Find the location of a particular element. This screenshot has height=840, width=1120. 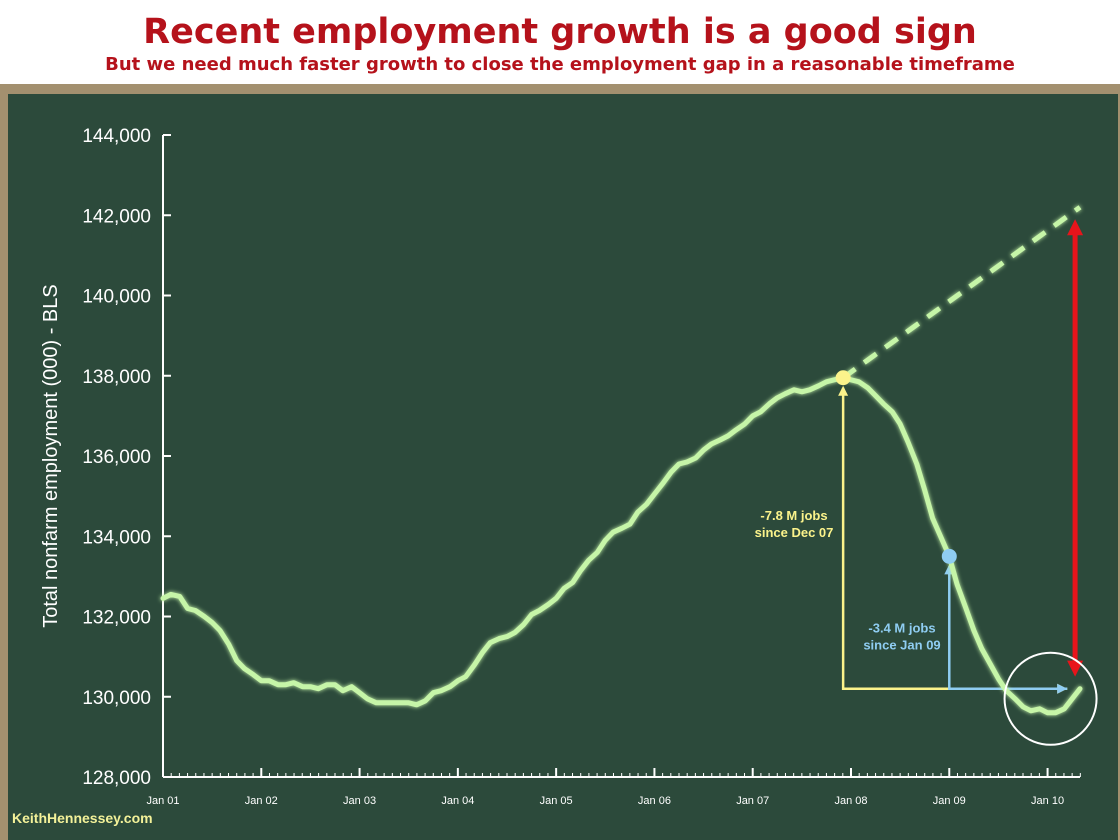

x-tick-label: Jan 07 is located at coordinates (752, 801).